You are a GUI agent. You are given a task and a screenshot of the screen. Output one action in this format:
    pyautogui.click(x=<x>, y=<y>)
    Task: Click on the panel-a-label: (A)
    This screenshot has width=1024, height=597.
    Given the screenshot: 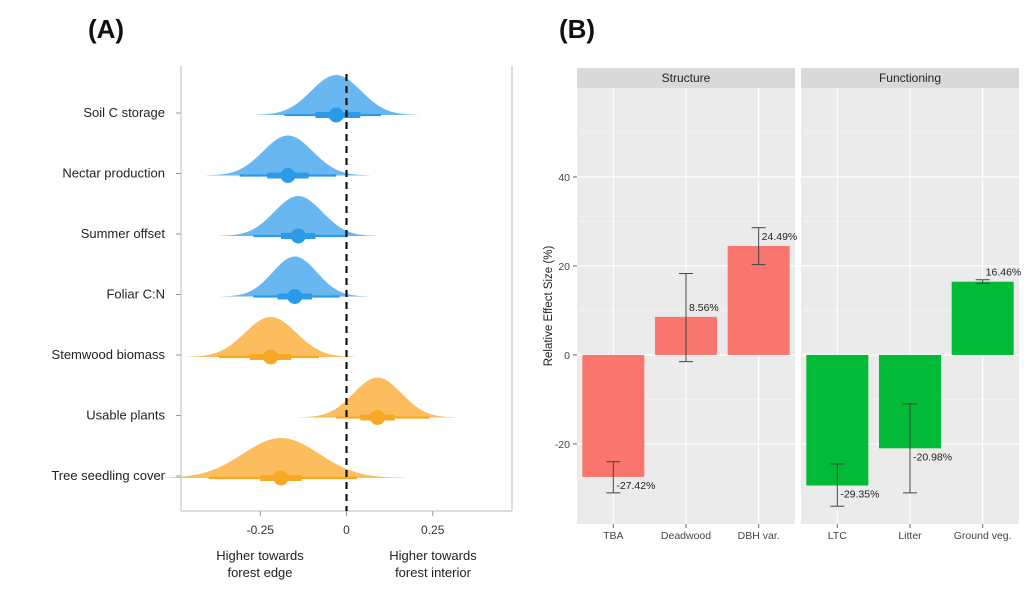 What is the action you would take?
    pyautogui.click(x=106, y=29)
    